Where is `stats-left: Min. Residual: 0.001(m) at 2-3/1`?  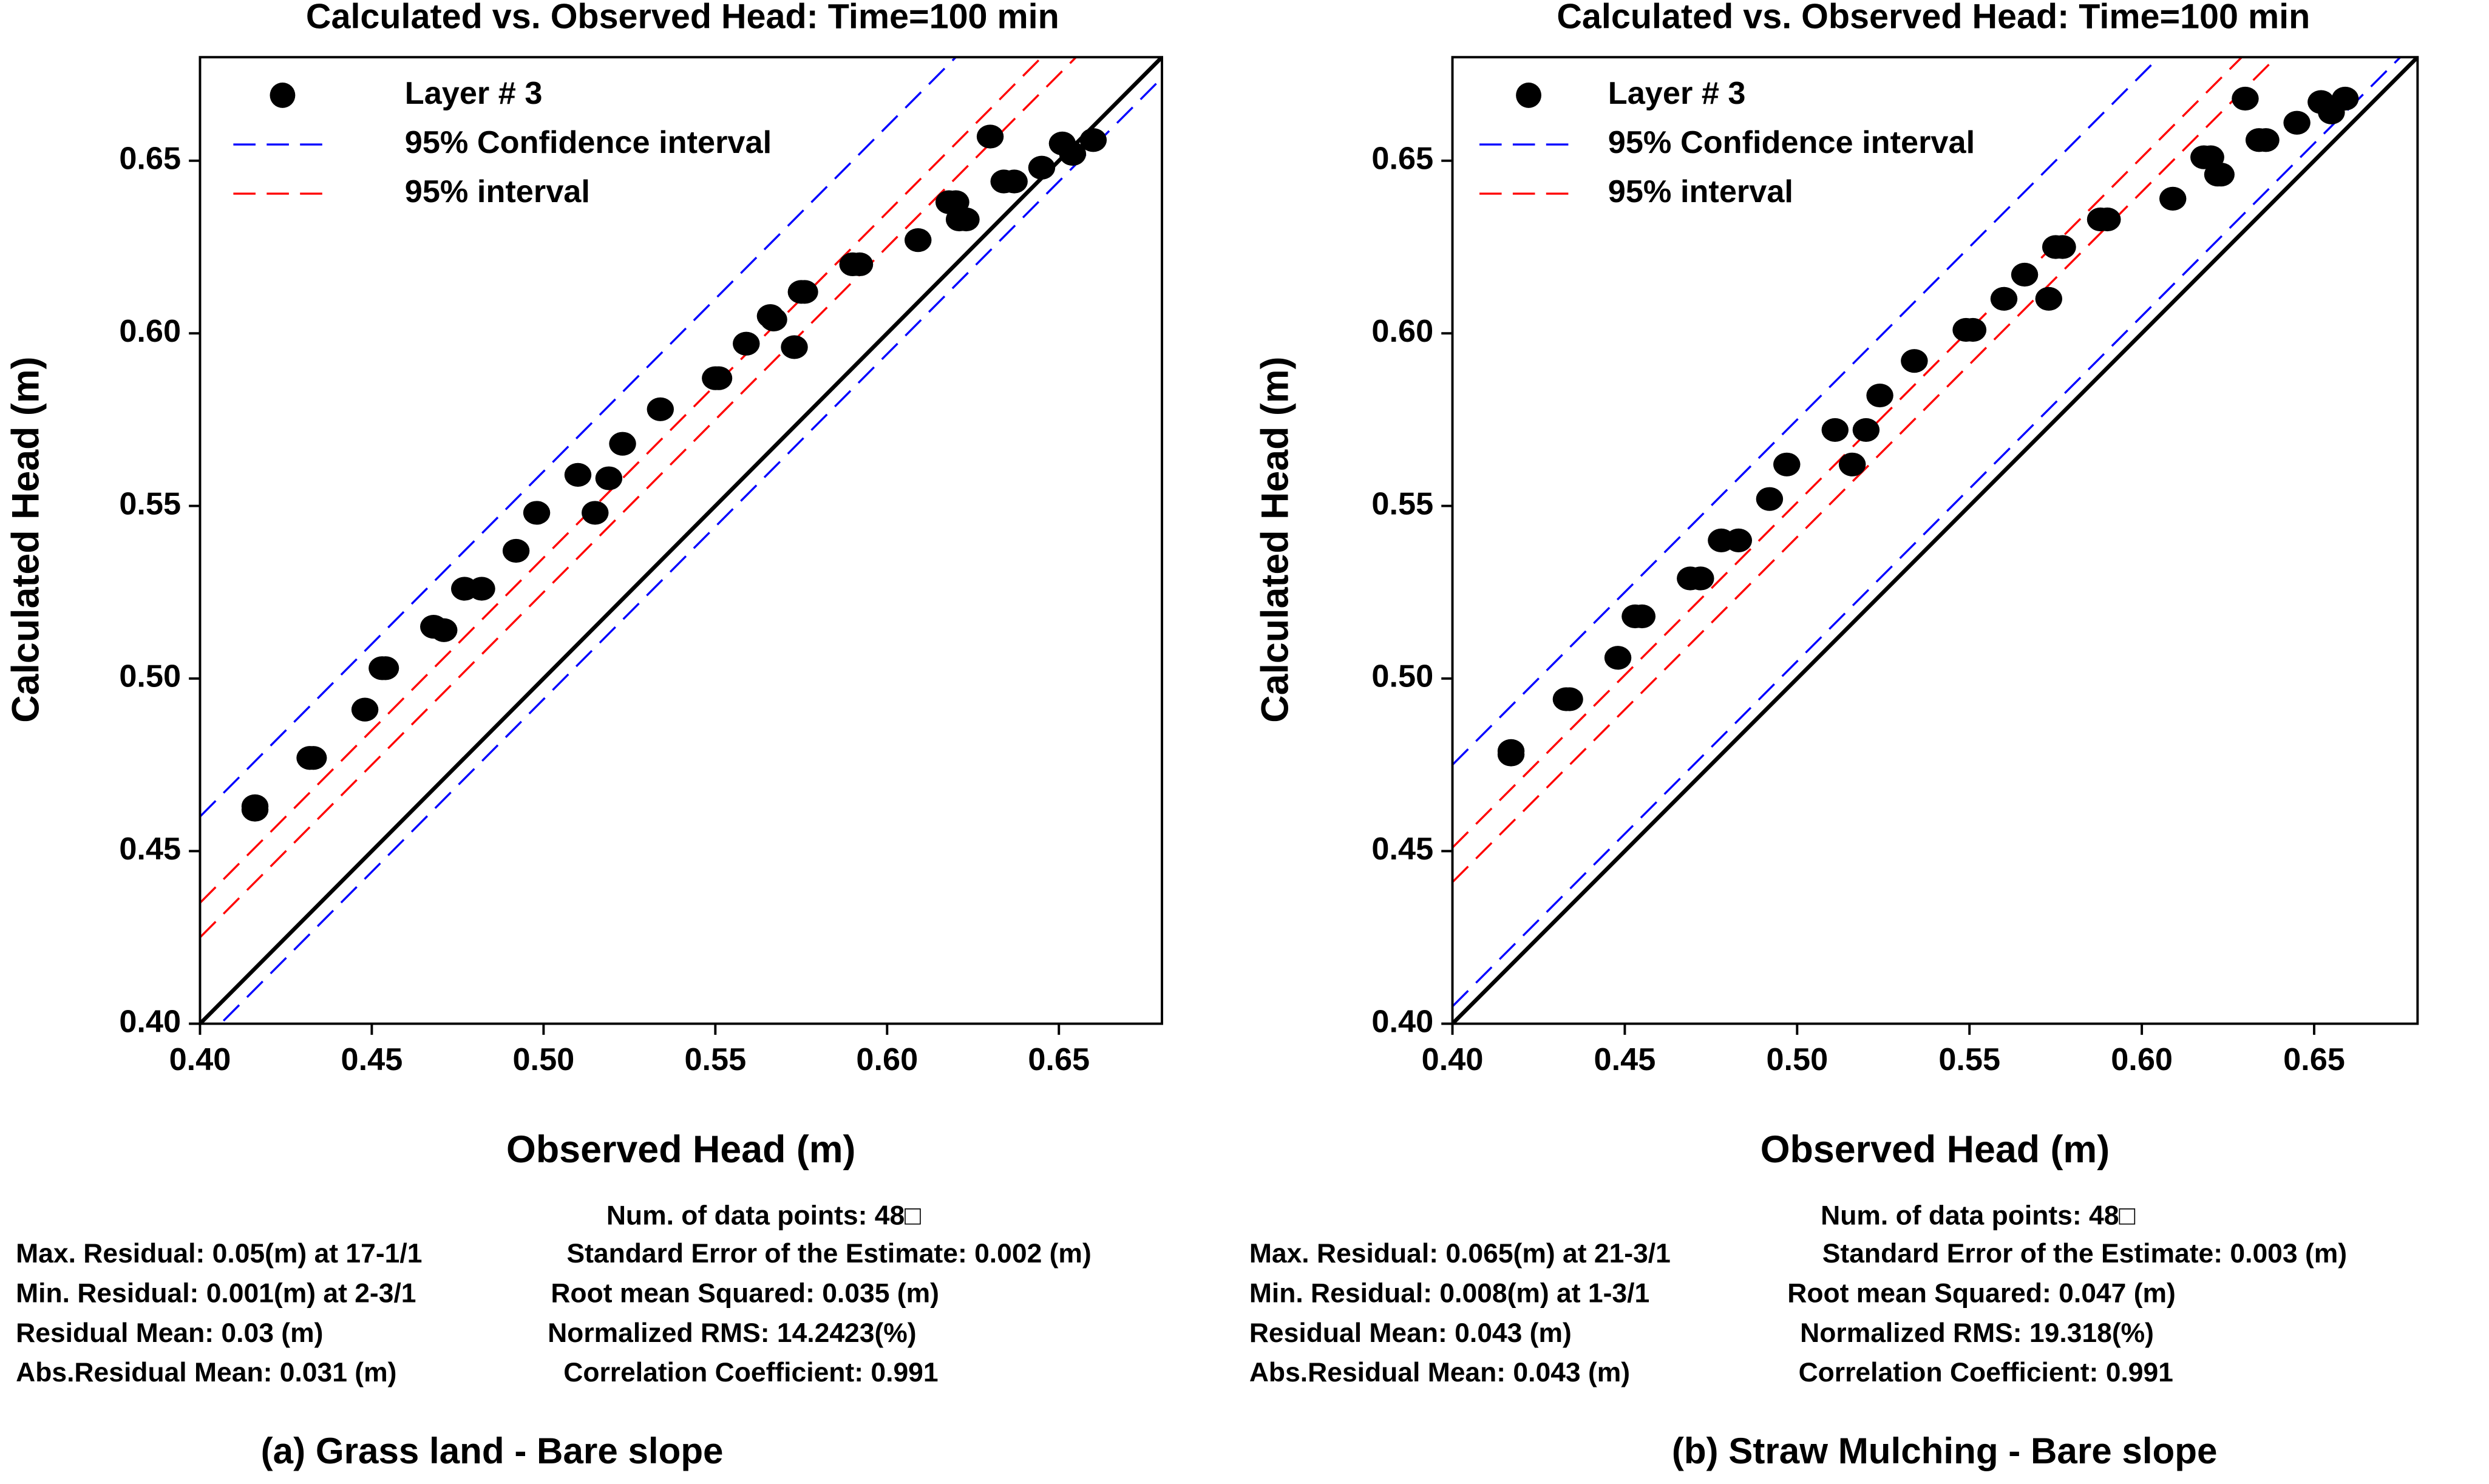 stats-left: Min. Residual: 0.001(m) at 2-3/1 is located at coordinates (216, 1293).